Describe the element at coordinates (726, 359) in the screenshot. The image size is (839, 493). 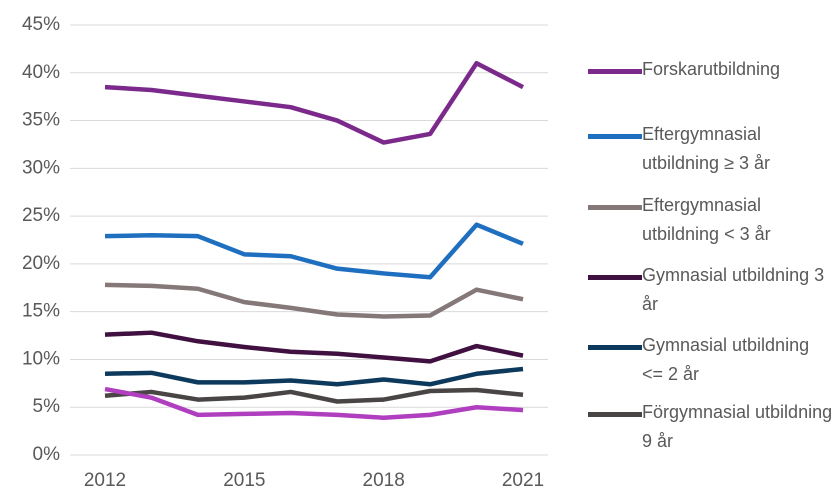
I see `legend-label: Gymnasial utbildning <= 2 år` at that location.